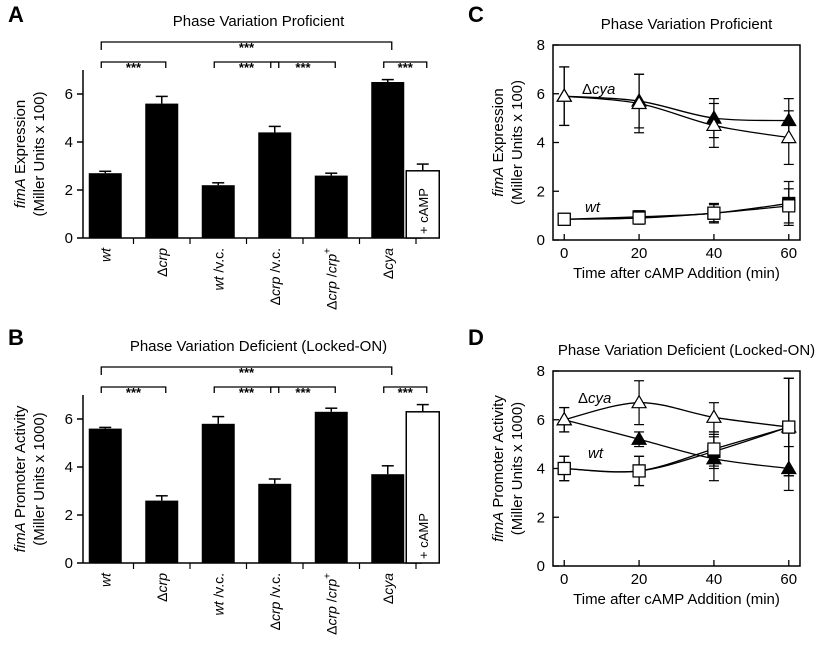 This screenshot has width=821, height=645. What do you see at coordinates (218, 594) in the screenshot?
I see `x-tick-label: wt /v.c.` at bounding box center [218, 594].